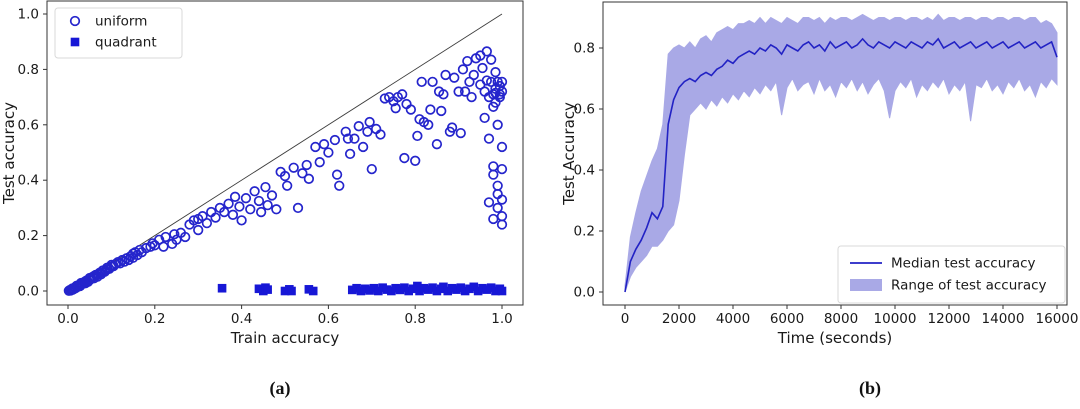 The height and width of the screenshot is (409, 1080). What do you see at coordinates (28, 15) in the screenshot?
I see `y-tick-label: 1.0` at bounding box center [28, 15].